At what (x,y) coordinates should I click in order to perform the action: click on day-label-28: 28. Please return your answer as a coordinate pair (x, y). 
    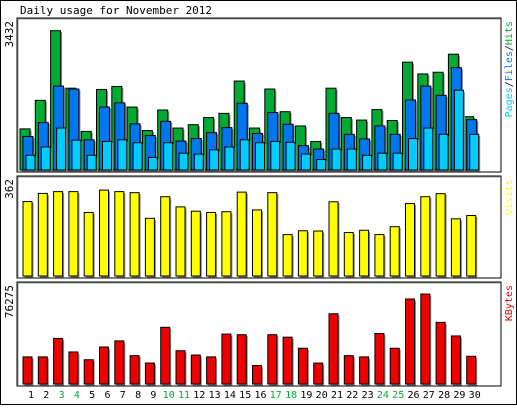
    Looking at the image, I should click on (444, 395).